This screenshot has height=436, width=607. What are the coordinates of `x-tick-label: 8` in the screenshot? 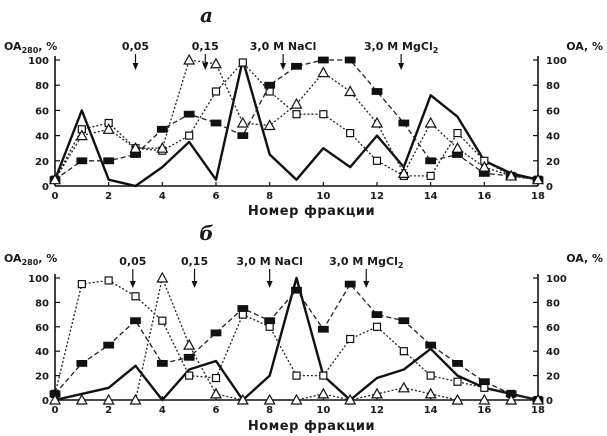 It's located at (269, 196).